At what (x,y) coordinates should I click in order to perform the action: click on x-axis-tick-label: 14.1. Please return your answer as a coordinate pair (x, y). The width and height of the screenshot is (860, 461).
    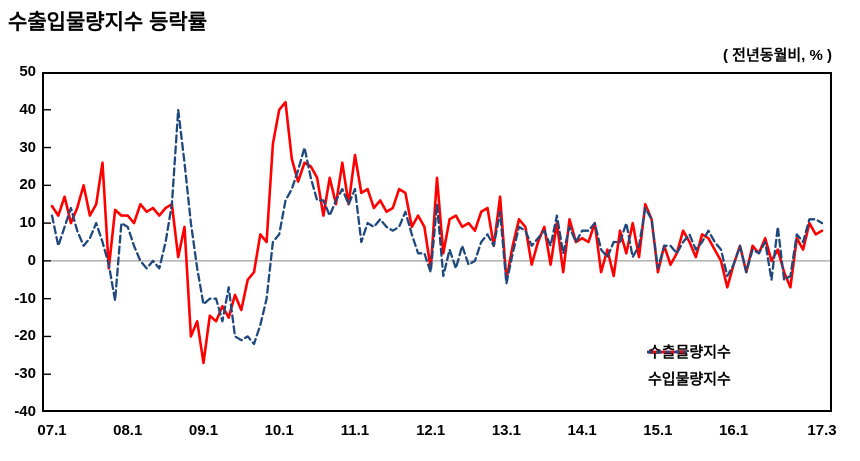
    Looking at the image, I should click on (582, 430).